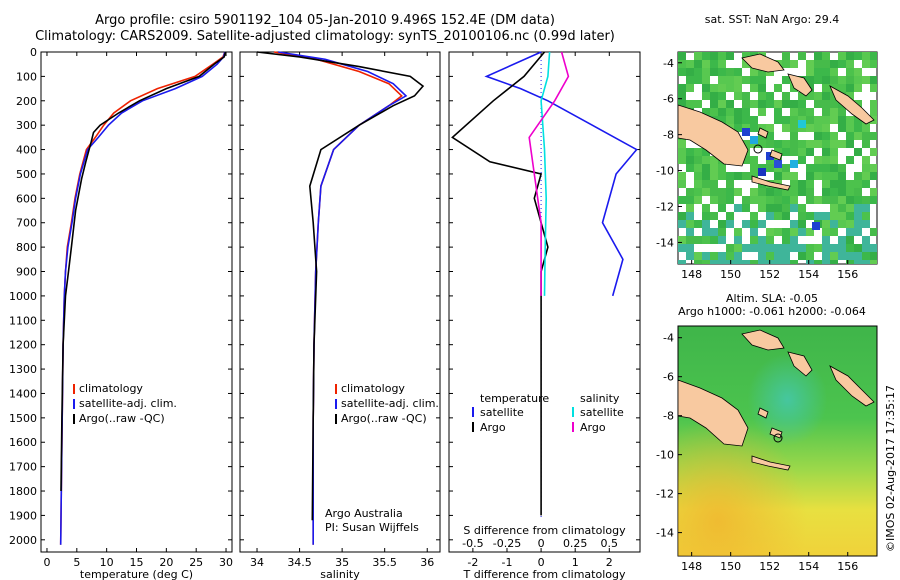 The image size is (900, 580). Describe the element at coordinates (372, 527) in the screenshot. I see `note-pi-name: PI: Susan Wijffels` at that location.